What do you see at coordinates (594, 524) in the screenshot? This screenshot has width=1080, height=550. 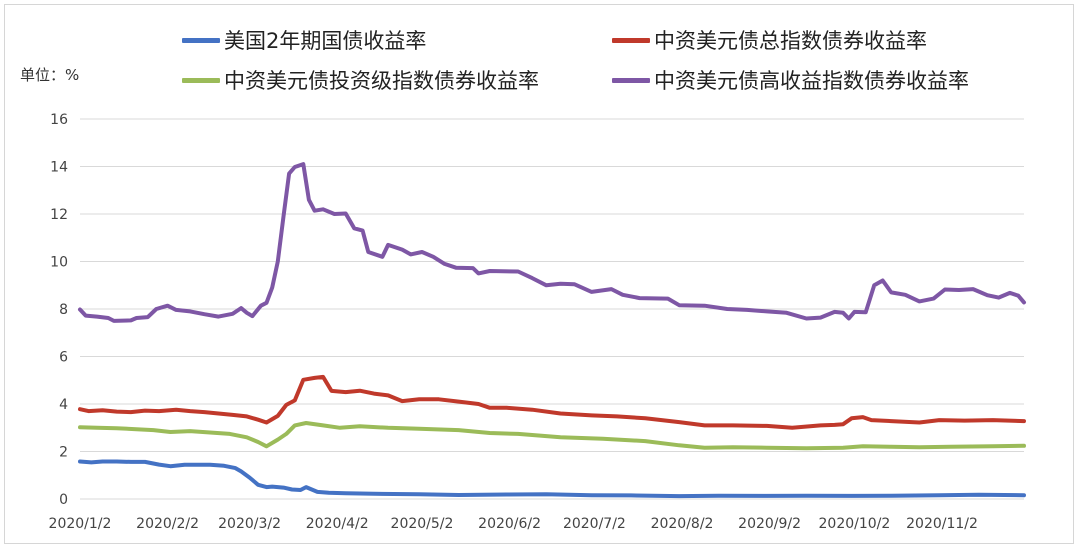 I see `x-tick-label: 2020/7/2` at bounding box center [594, 524].